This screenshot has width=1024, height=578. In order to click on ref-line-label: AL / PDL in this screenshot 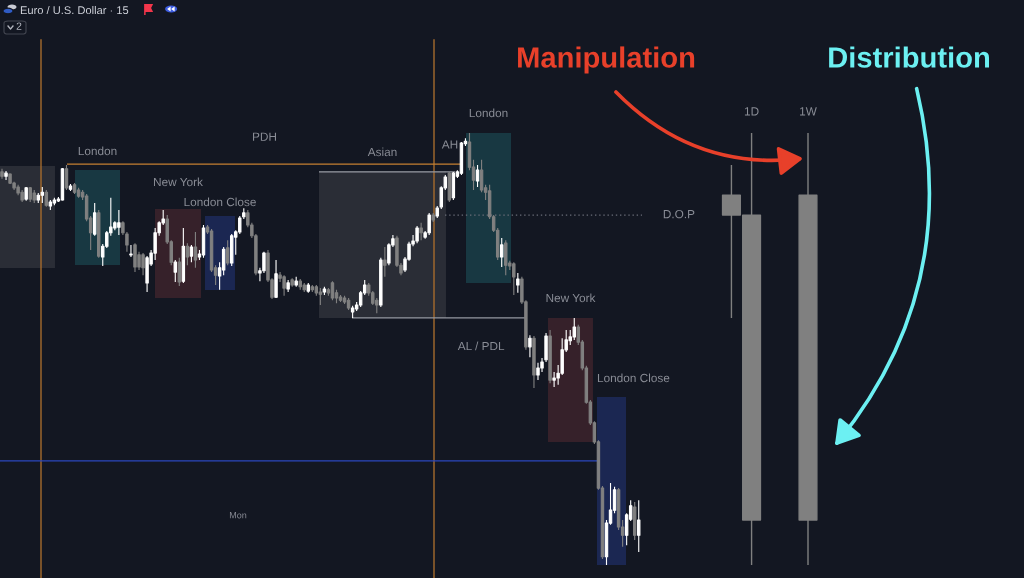, I will do `click(481, 346)`.